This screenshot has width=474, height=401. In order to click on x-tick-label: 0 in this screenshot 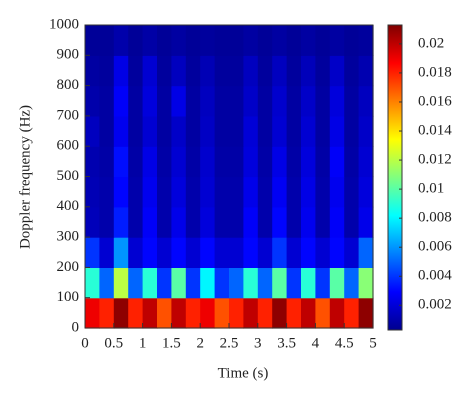, I will do `click(85, 343)`.